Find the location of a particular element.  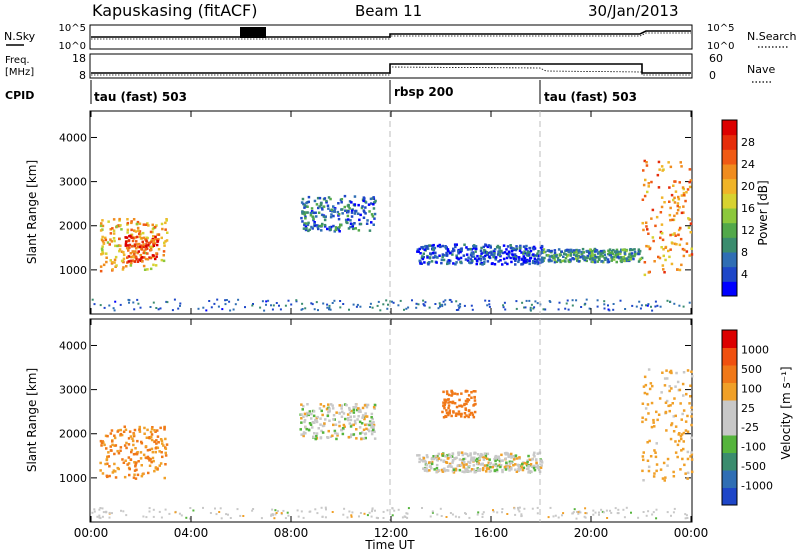

y-tick-label-0: 1000 is located at coordinates (73, 270).